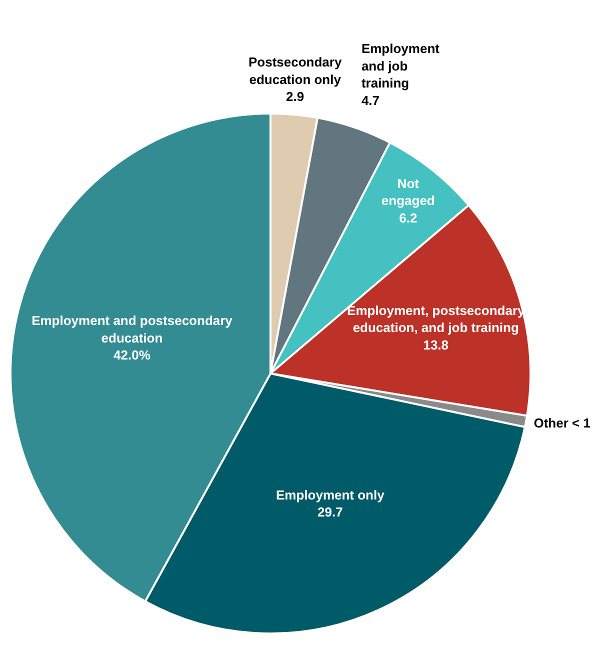 This screenshot has width=616, height=652. What do you see at coordinates (408, 218) in the screenshot?
I see `data-label: 6.2` at bounding box center [408, 218].